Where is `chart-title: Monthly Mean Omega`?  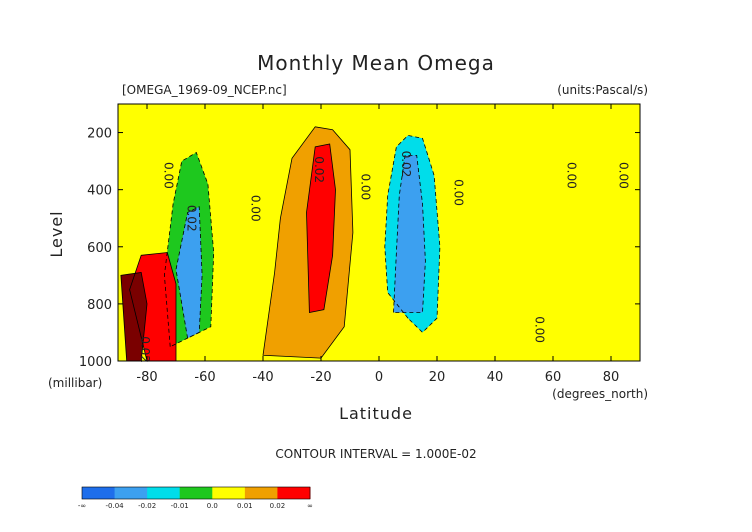
chart-title: Monthly Mean Omega is located at coordinates (376, 63).